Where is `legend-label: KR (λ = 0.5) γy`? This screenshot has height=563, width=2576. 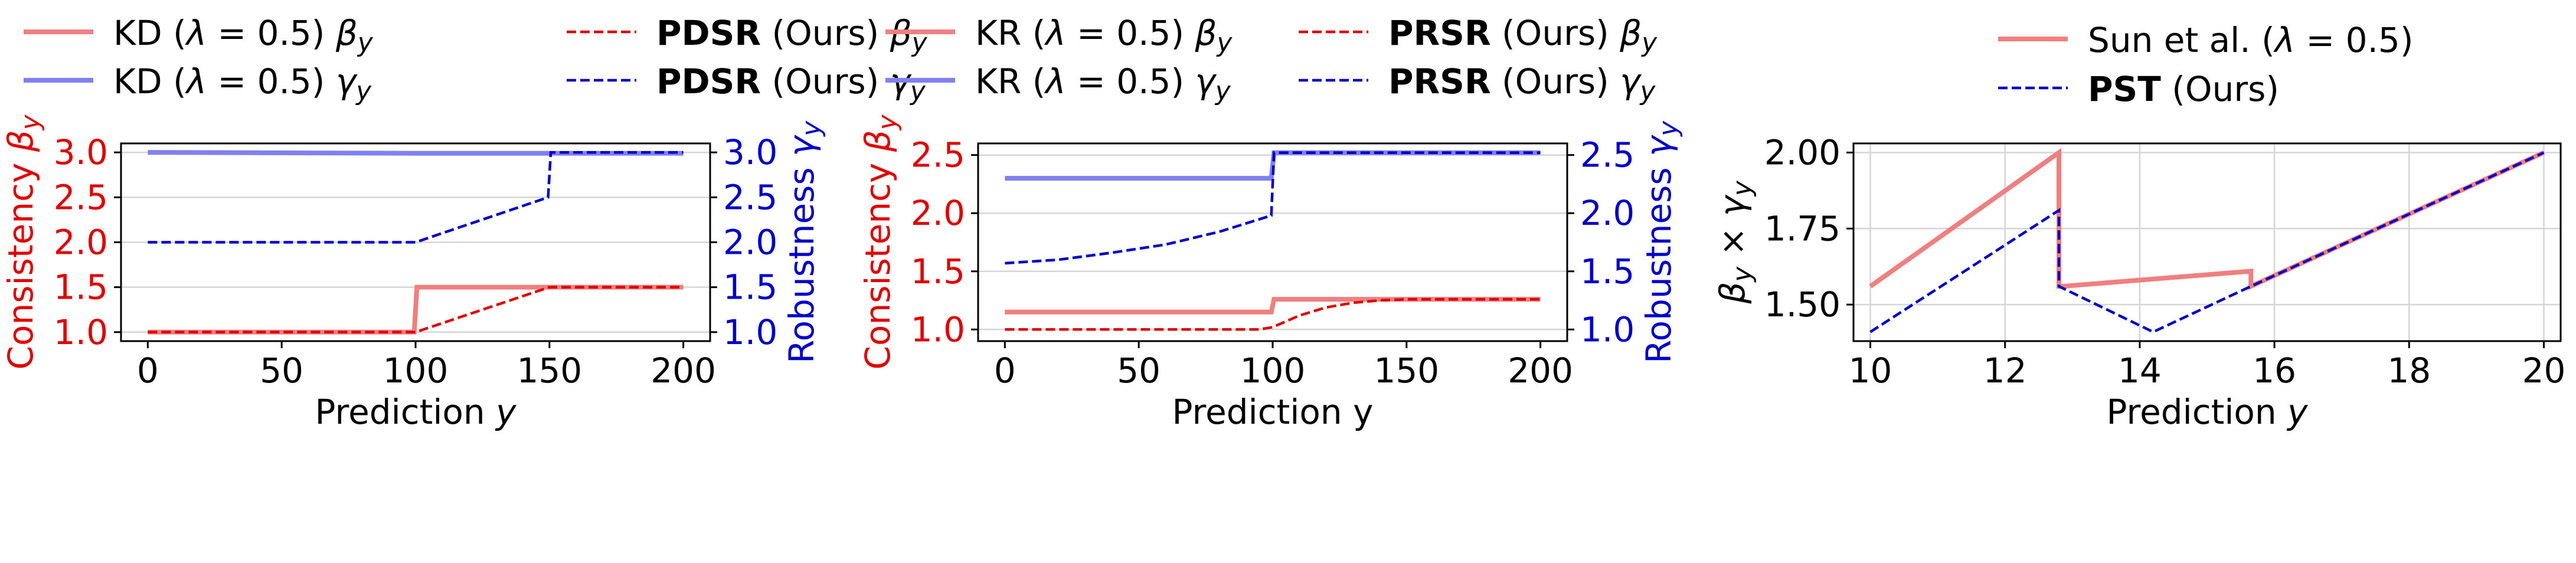
legend-label: KR (λ = 0.5) γy is located at coordinates (1103, 84).